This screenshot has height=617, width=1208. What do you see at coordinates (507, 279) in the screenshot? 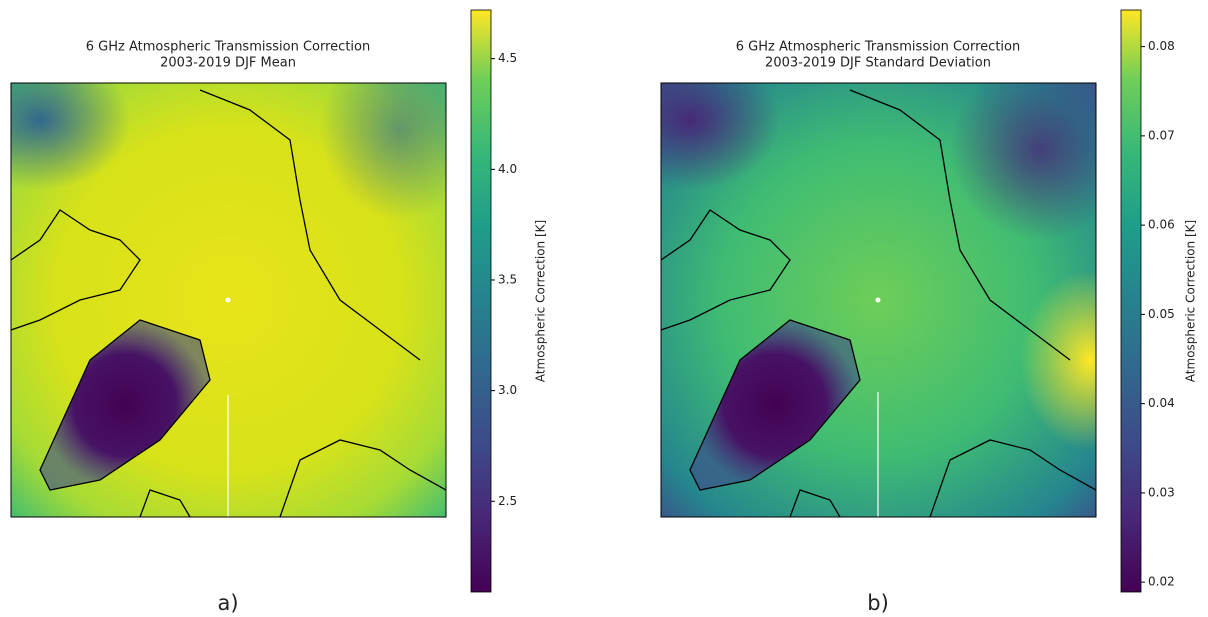
I see `colorbar-tick-label: 3.5` at bounding box center [507, 279].